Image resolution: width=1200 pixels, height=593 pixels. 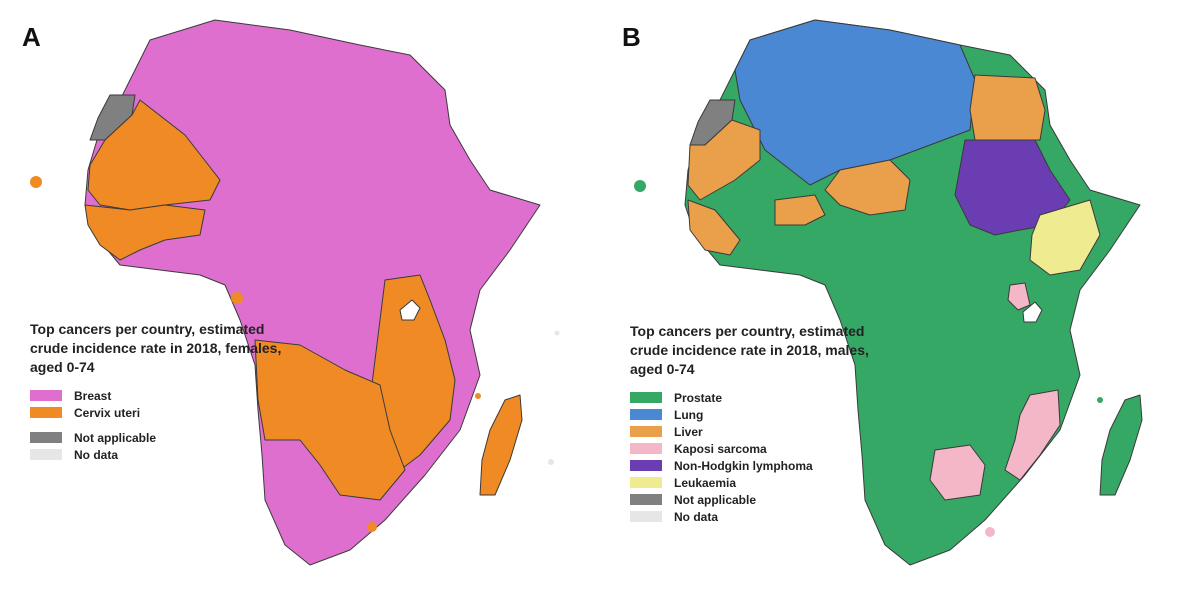 I want to click on legend-item: Kaposi sarcoma, so click(x=760, y=448).